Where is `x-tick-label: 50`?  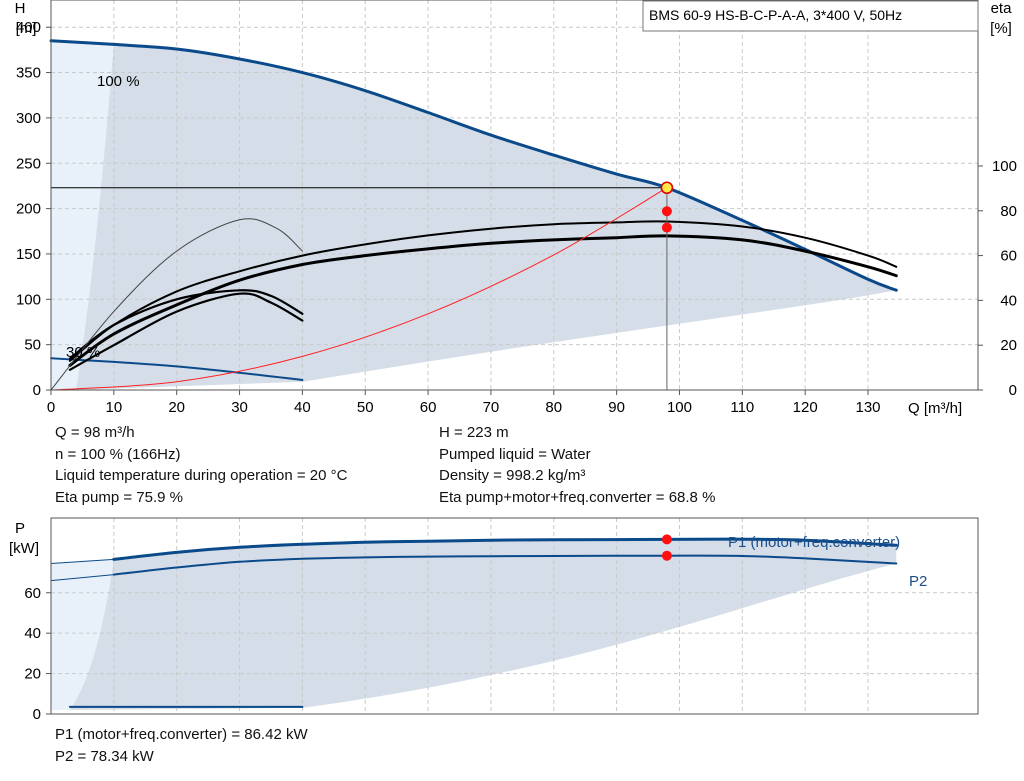 x-tick-label: 50 is located at coordinates (365, 407).